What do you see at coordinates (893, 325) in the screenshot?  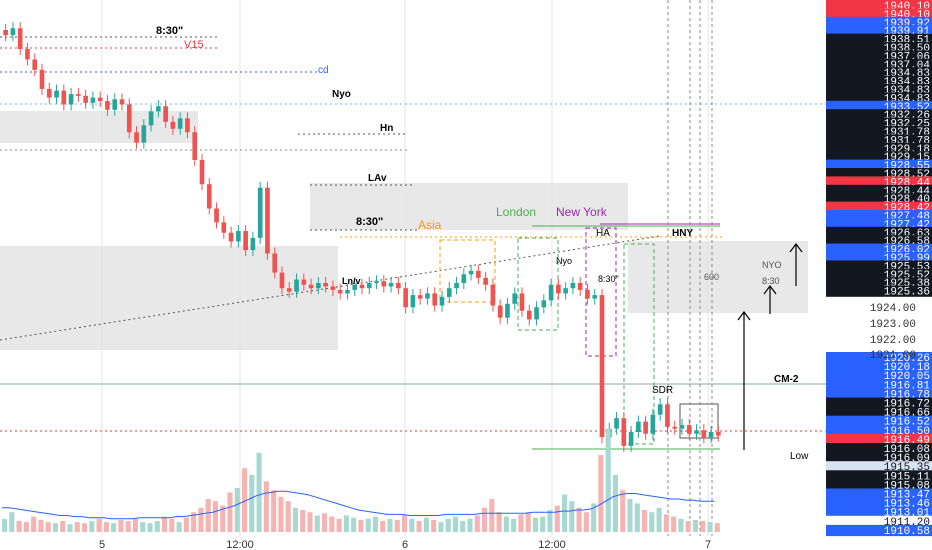 I see `y-tick-label-2: 1923.00` at bounding box center [893, 325].